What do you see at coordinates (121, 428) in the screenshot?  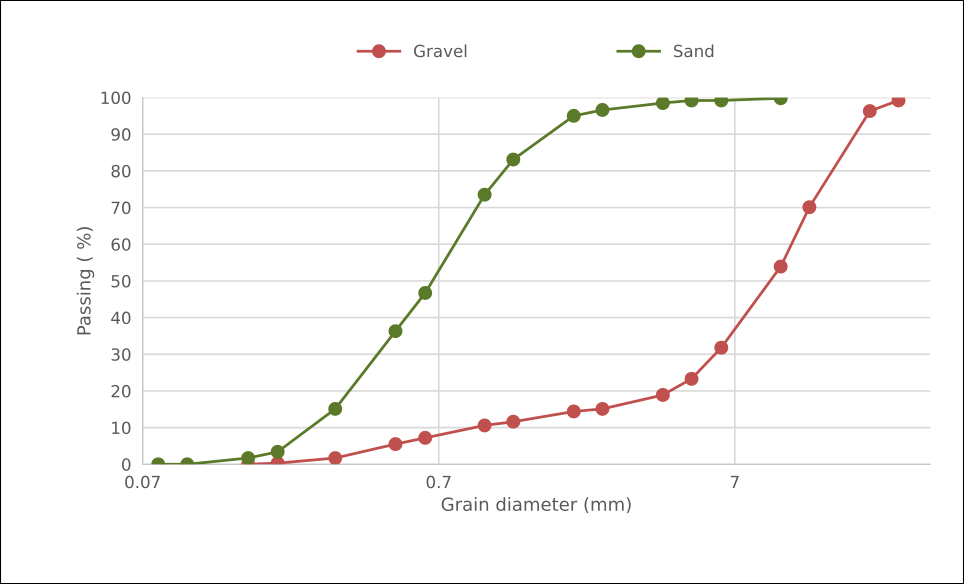 I see `y-tick-label: 10` at bounding box center [121, 428].